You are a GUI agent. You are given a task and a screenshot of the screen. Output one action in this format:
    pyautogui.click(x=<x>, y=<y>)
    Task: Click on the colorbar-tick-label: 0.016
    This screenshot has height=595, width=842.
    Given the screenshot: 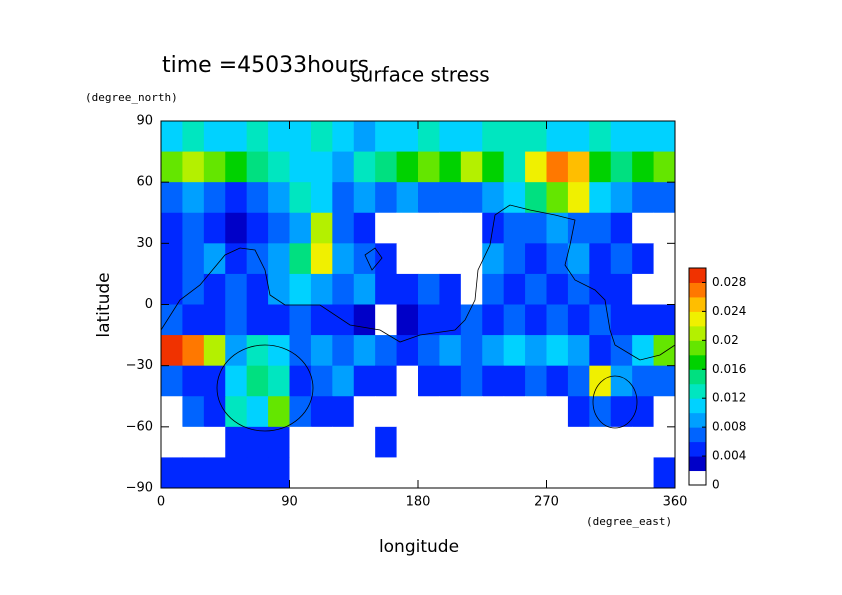 What is the action you would take?
    pyautogui.click(x=729, y=369)
    